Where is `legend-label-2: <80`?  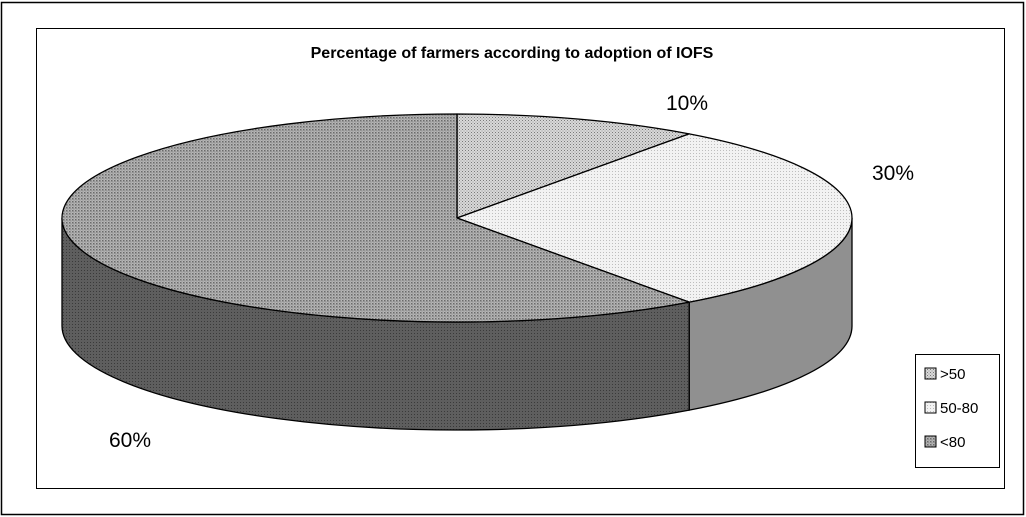 legend-label-2: <80 is located at coordinates (952, 442).